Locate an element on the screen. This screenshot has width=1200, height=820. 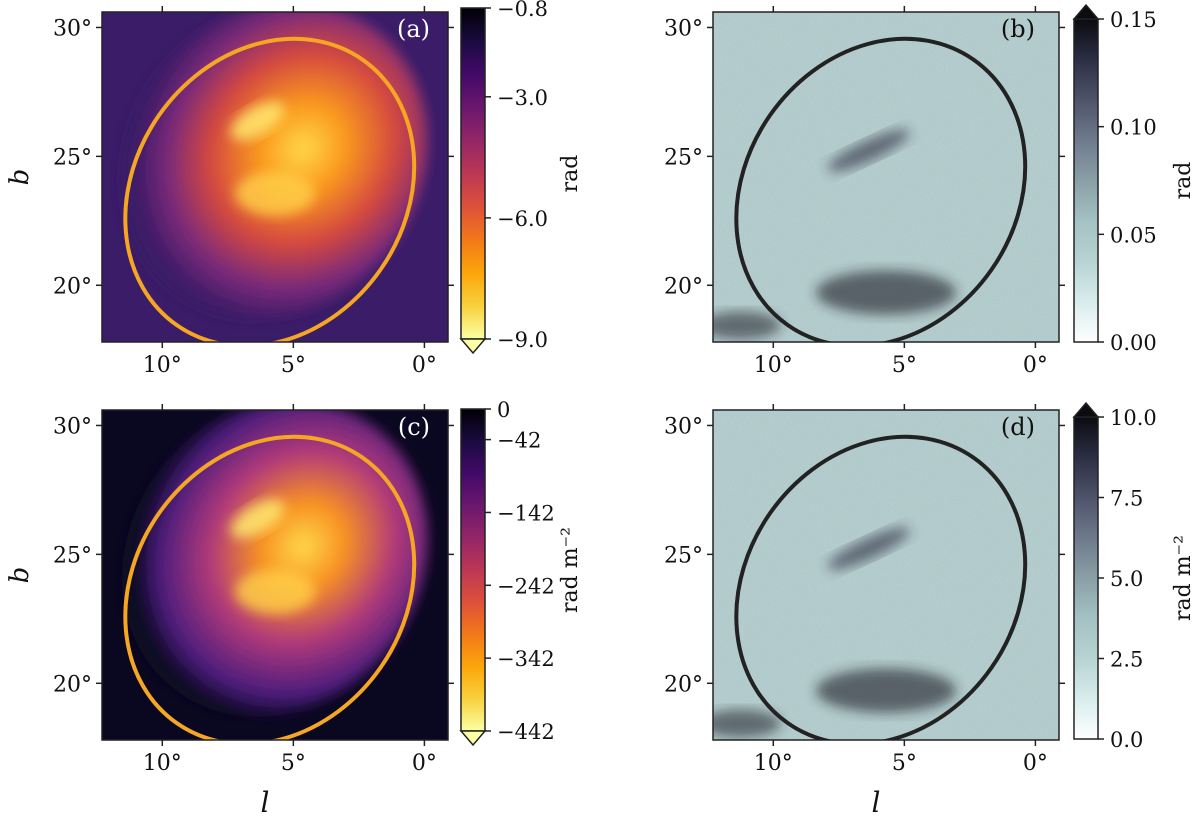
colorbar-tick-label: 2.5 is located at coordinates (1126, 660).